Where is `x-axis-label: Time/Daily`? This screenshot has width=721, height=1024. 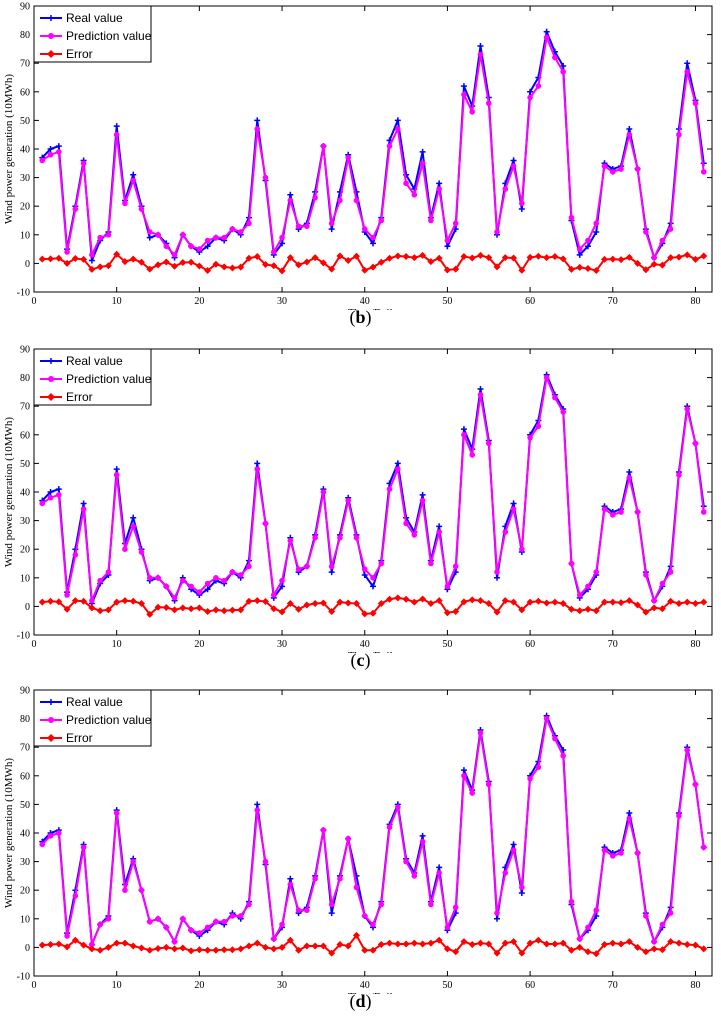 x-axis-label: Time/Daily is located at coordinates (373, 308).